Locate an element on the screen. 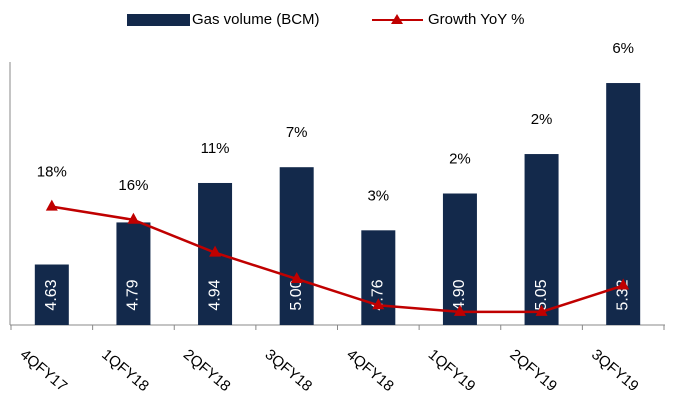 The height and width of the screenshot is (407, 680). bar-value-label: 4.63 is located at coordinates (51, 294).